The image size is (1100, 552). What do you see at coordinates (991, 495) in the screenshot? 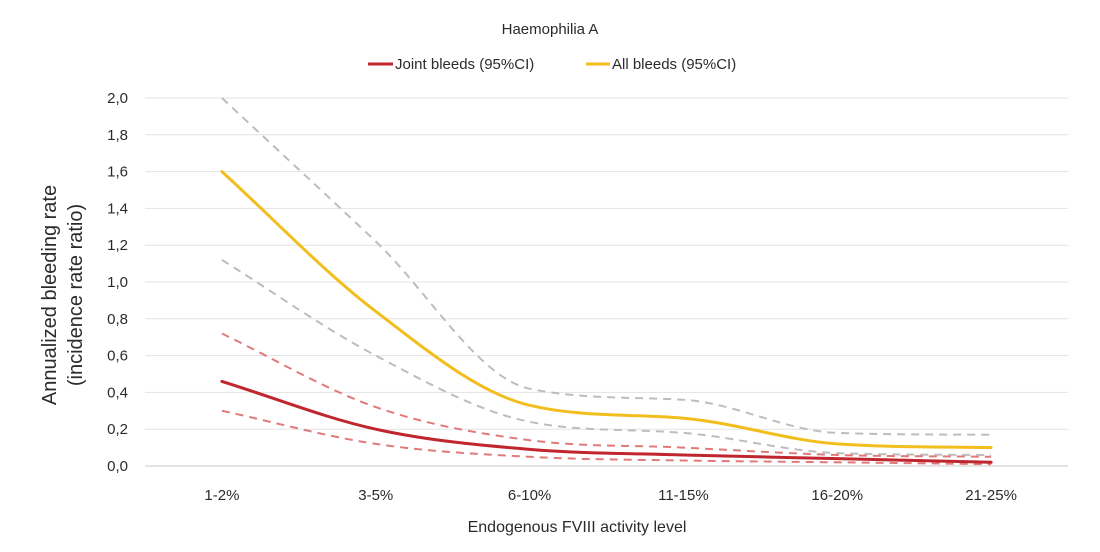
I see `x-tick-label: 21-25%` at bounding box center [991, 495].